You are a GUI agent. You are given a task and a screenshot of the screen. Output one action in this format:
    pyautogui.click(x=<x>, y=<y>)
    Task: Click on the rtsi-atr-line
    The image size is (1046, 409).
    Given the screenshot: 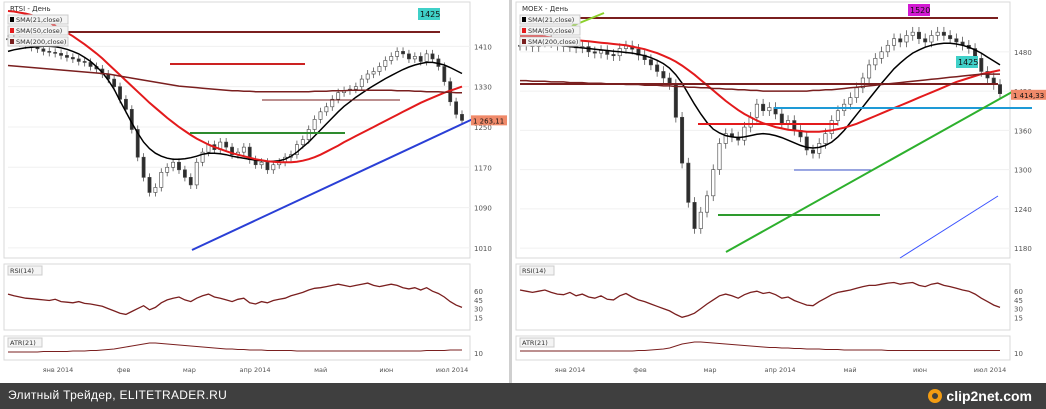 What is the action you would take?
    pyautogui.click(x=235, y=347)
    